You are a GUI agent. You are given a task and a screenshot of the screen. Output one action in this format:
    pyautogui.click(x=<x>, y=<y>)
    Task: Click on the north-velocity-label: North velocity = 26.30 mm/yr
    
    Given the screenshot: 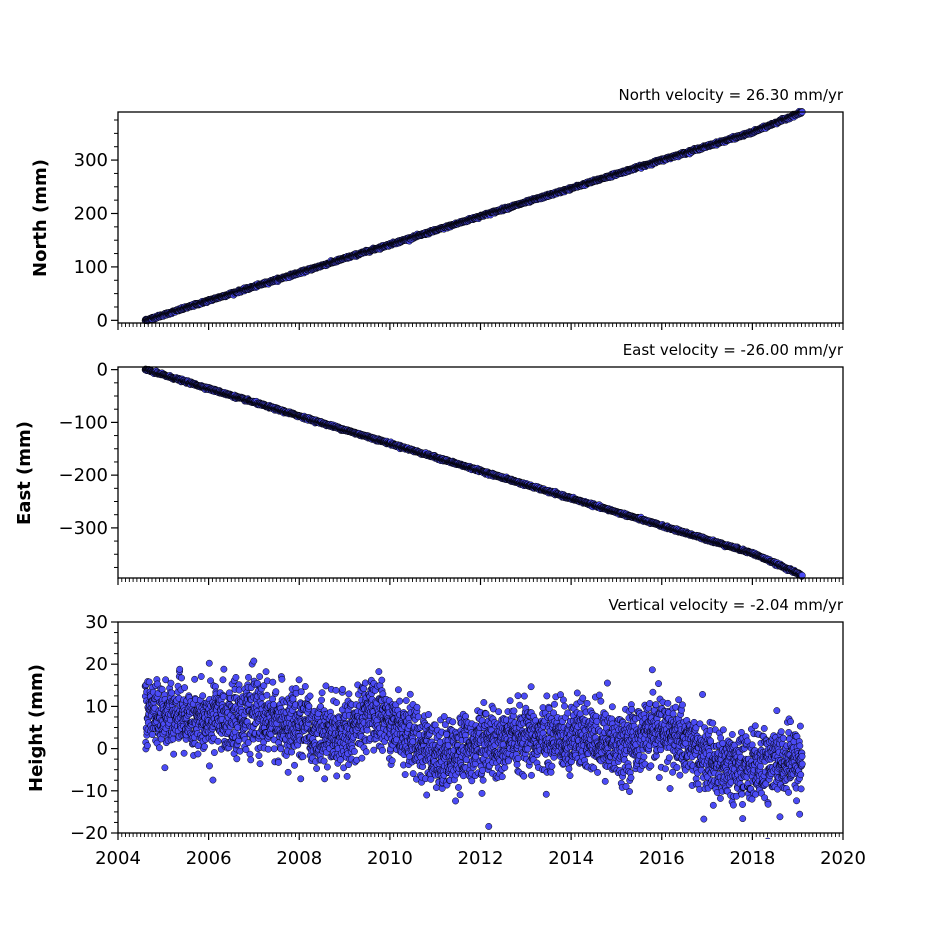 What is the action you would take?
    pyautogui.click(x=731, y=95)
    